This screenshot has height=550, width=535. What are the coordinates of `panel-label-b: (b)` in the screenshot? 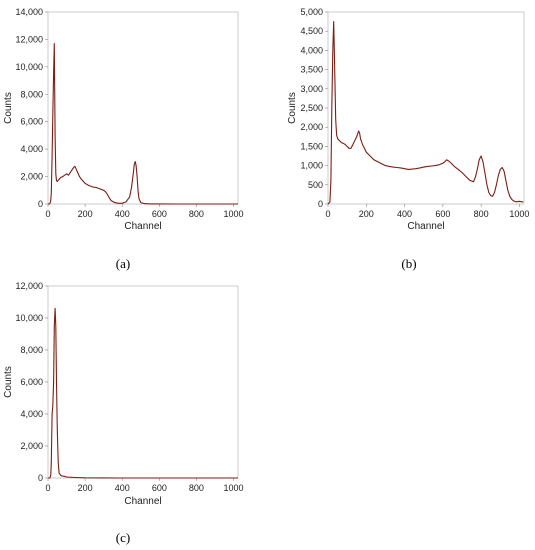 It's located at (408, 263).